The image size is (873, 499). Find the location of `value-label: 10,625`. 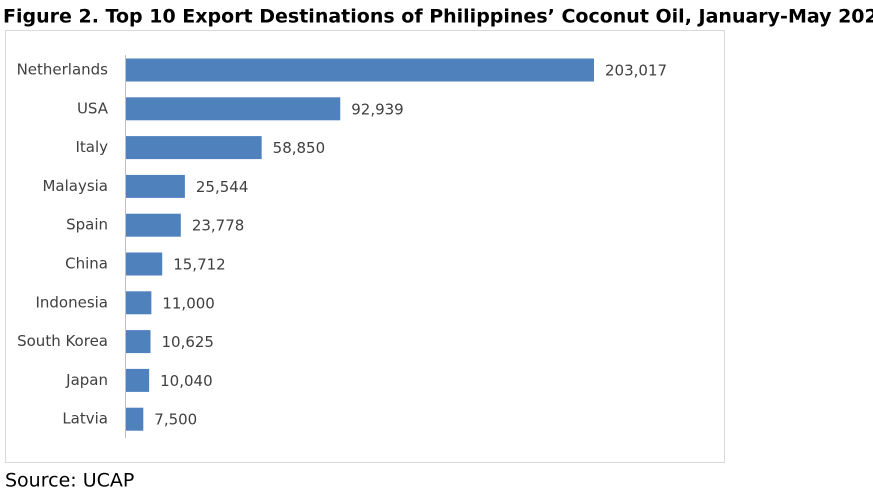

value-label: 10,625 is located at coordinates (187, 342).